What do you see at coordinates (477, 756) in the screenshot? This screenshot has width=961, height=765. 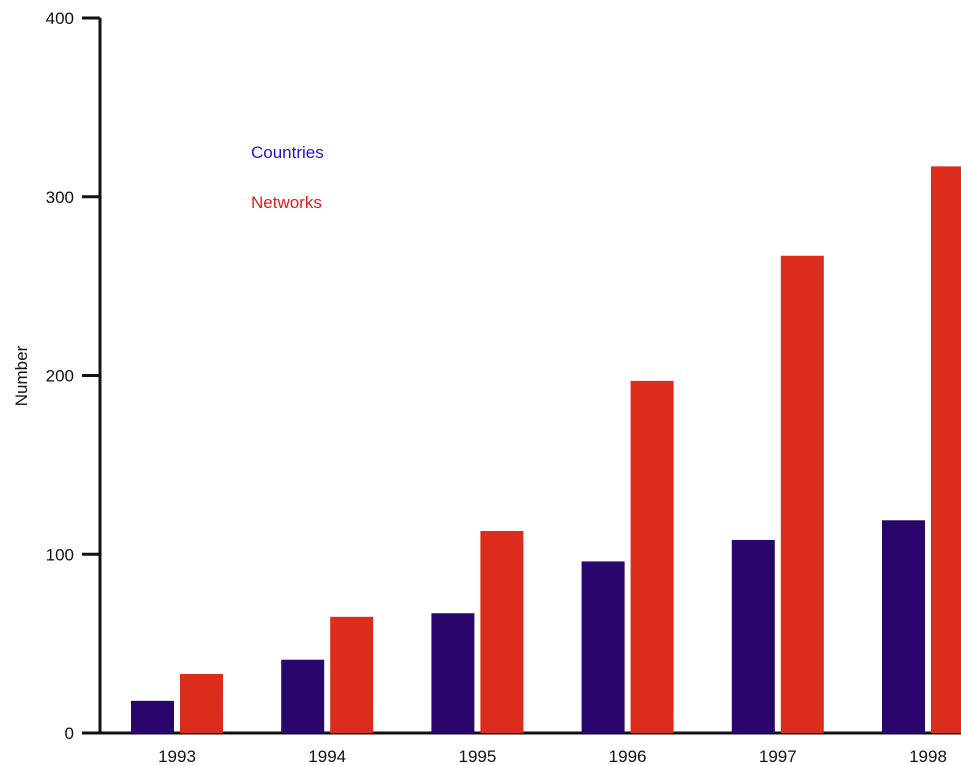 I see `x-tick-label: 1995` at bounding box center [477, 756].